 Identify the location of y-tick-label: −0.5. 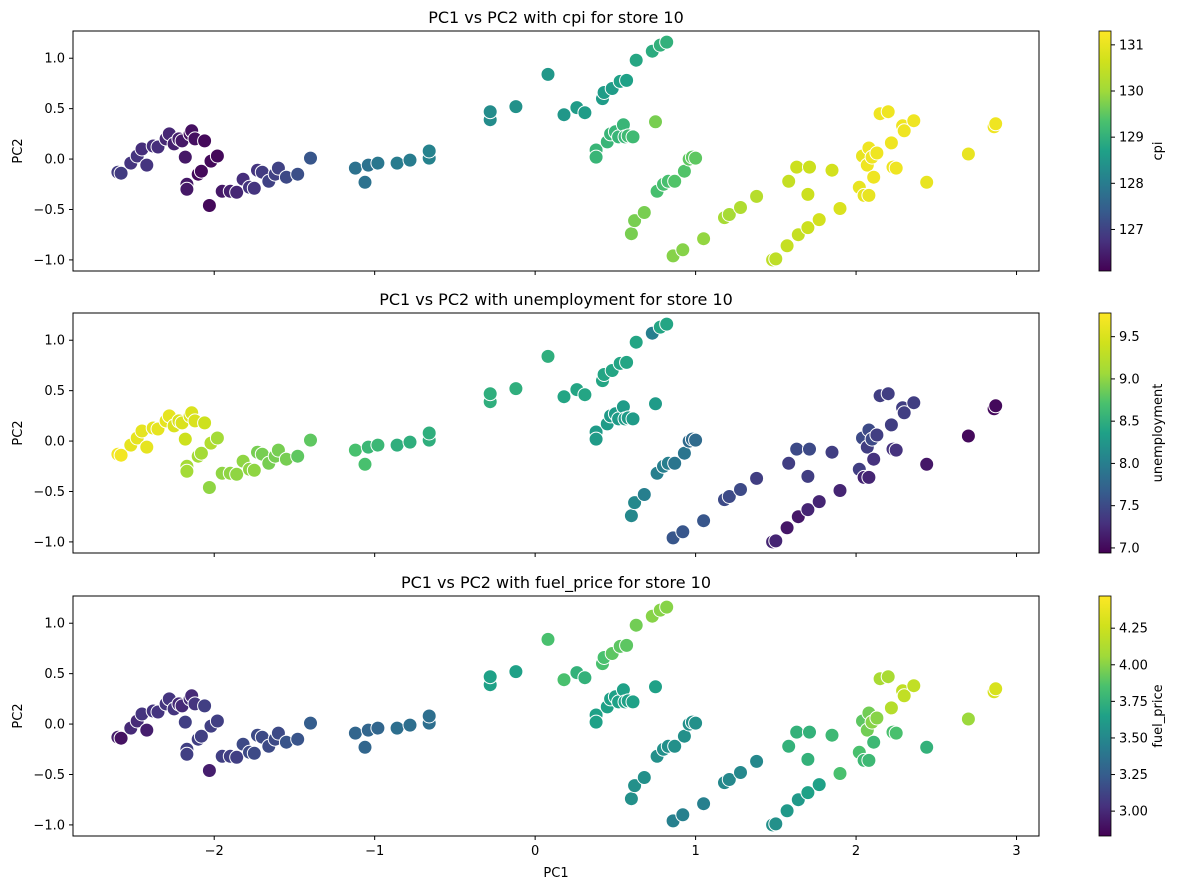
(49, 210).